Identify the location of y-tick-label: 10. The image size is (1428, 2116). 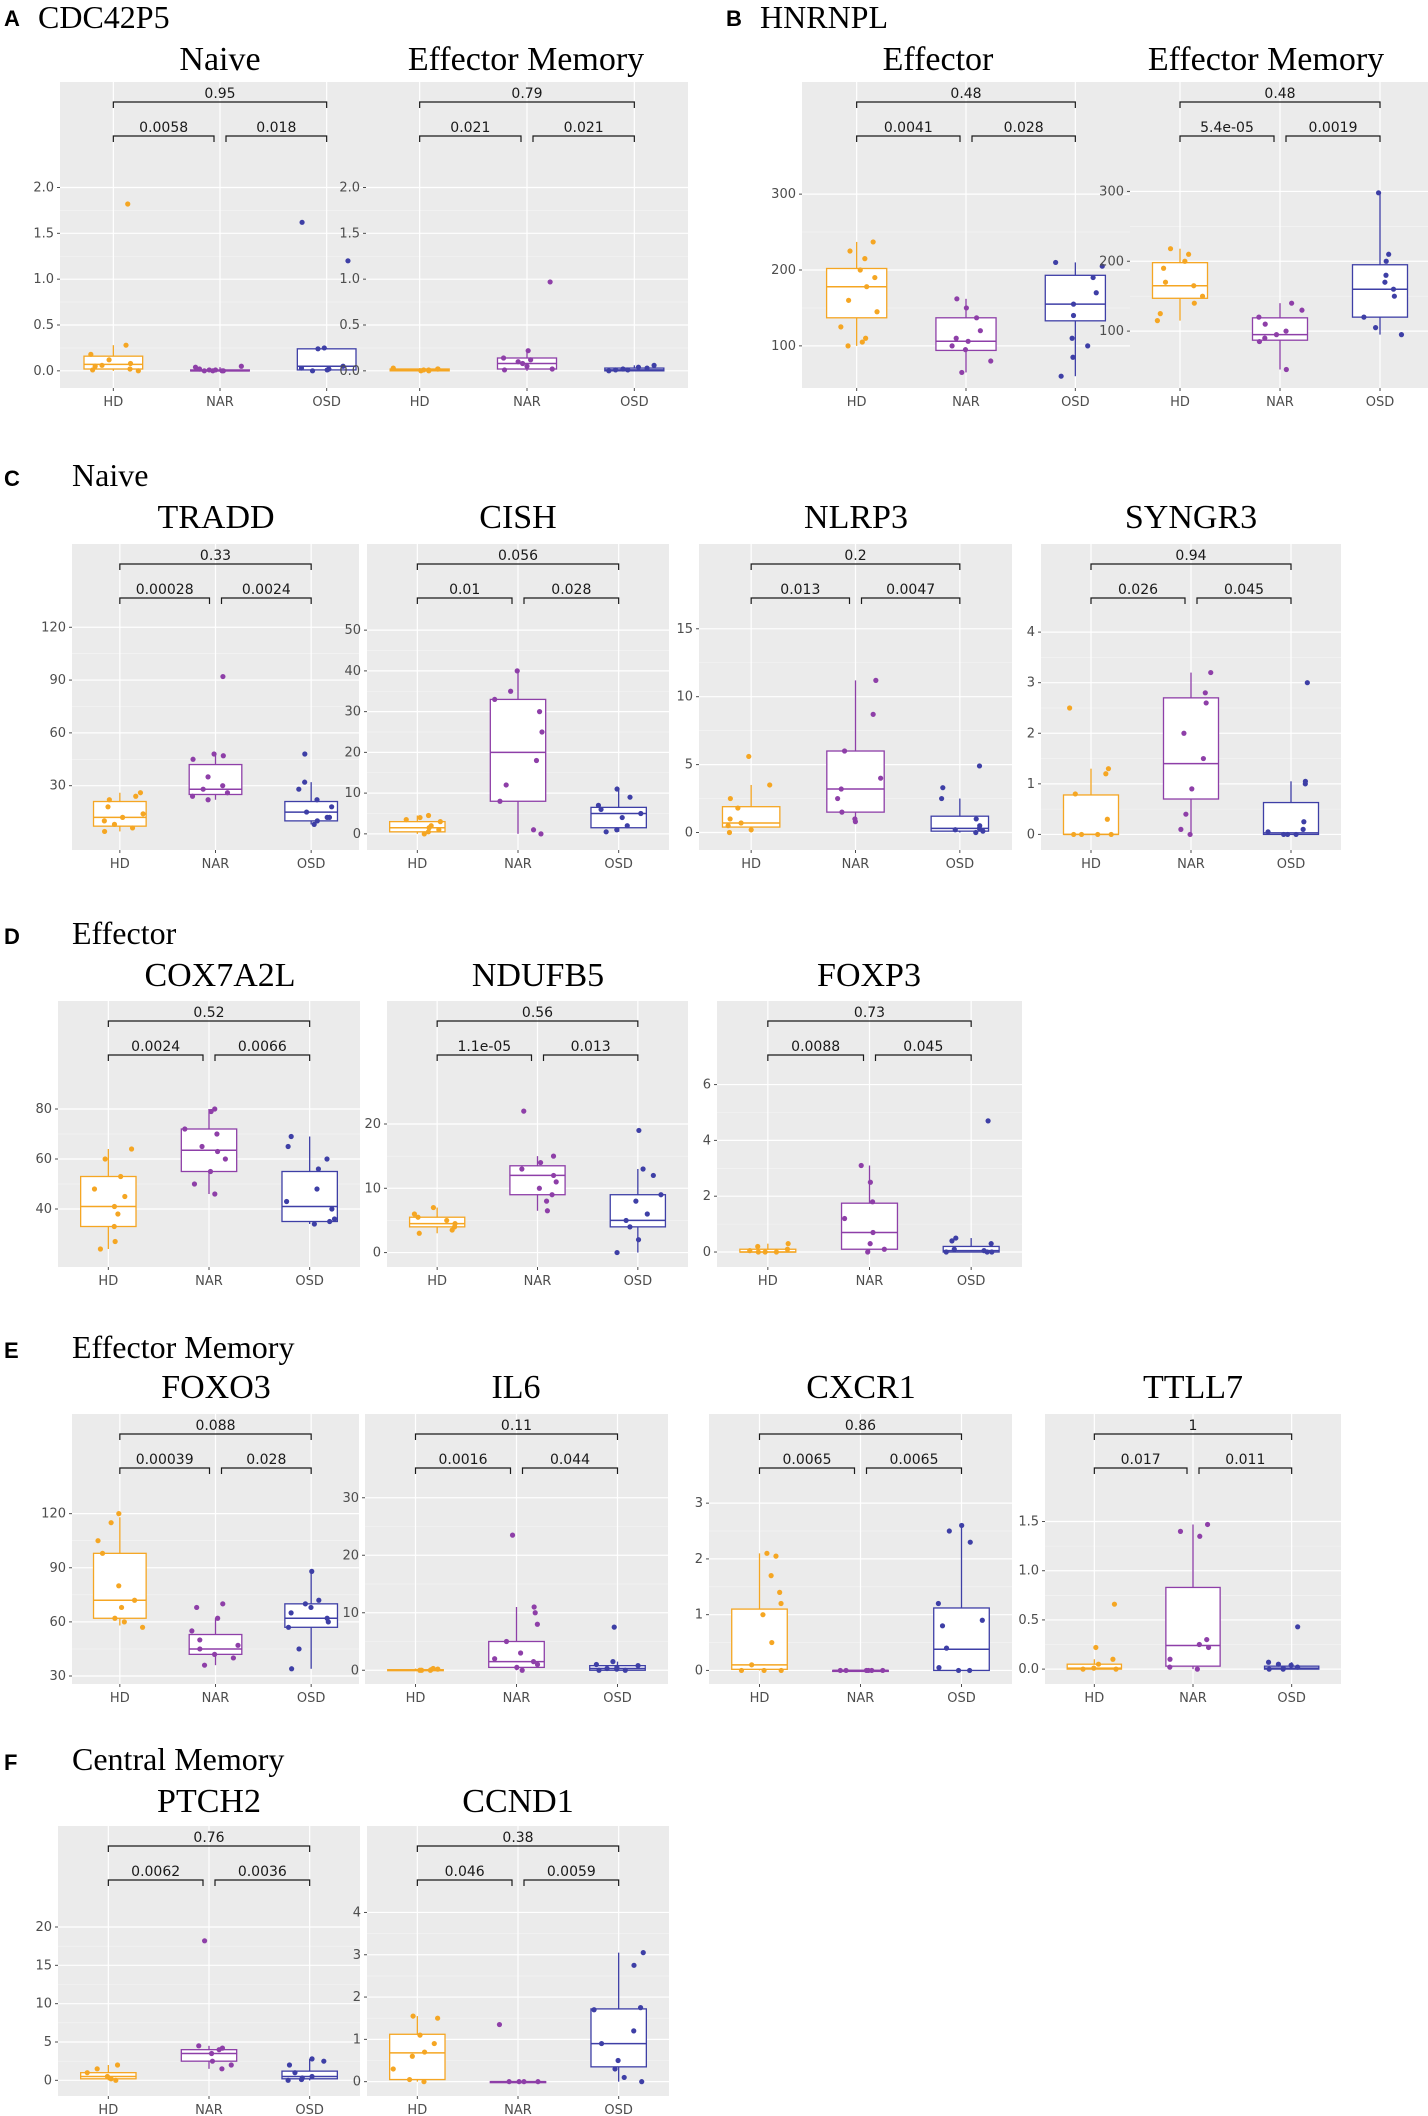
(352, 793).